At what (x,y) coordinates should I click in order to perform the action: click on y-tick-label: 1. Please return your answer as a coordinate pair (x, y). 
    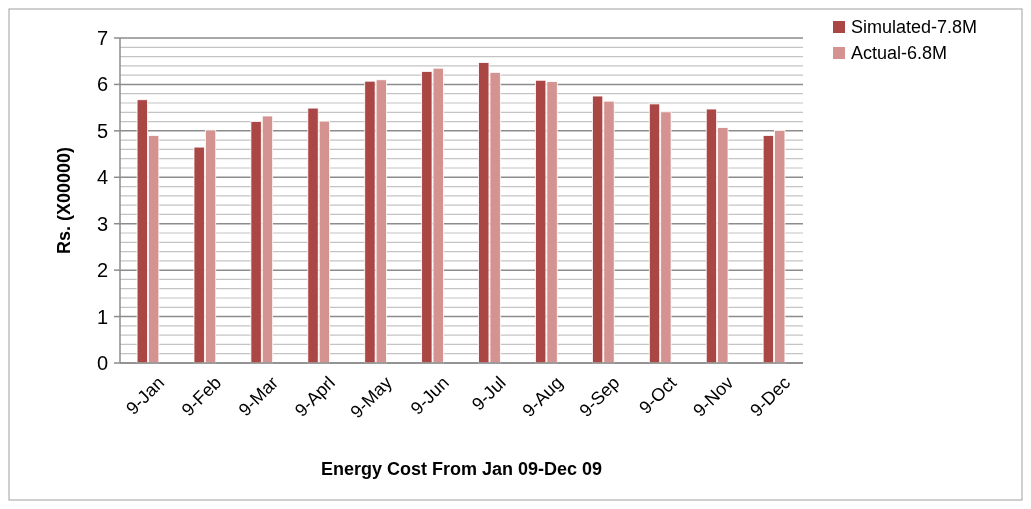
    Looking at the image, I should click on (102, 316).